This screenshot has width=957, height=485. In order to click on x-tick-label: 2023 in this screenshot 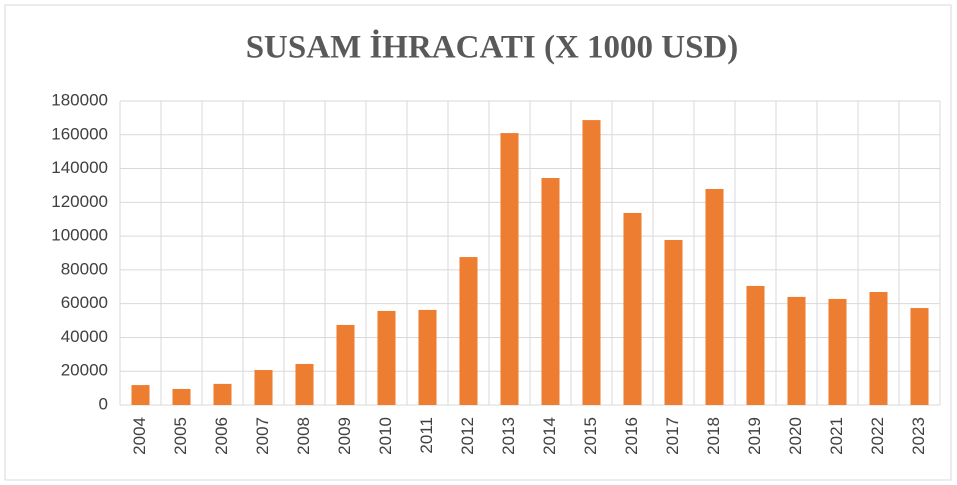, I will do `click(918, 436)`.